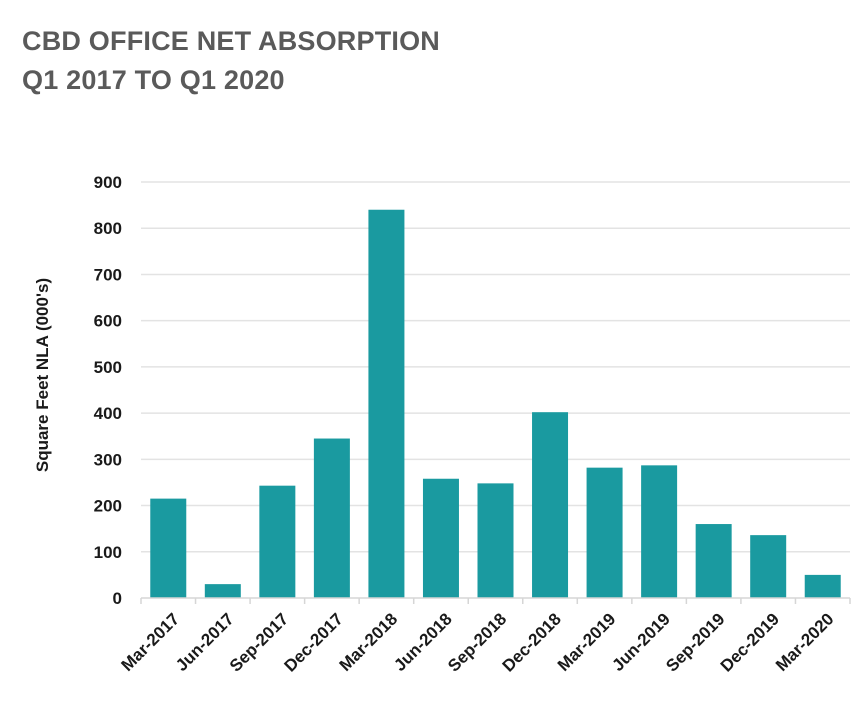 The width and height of the screenshot is (866, 725). What do you see at coordinates (108, 552) in the screenshot?
I see `y-tick-label: 100` at bounding box center [108, 552].